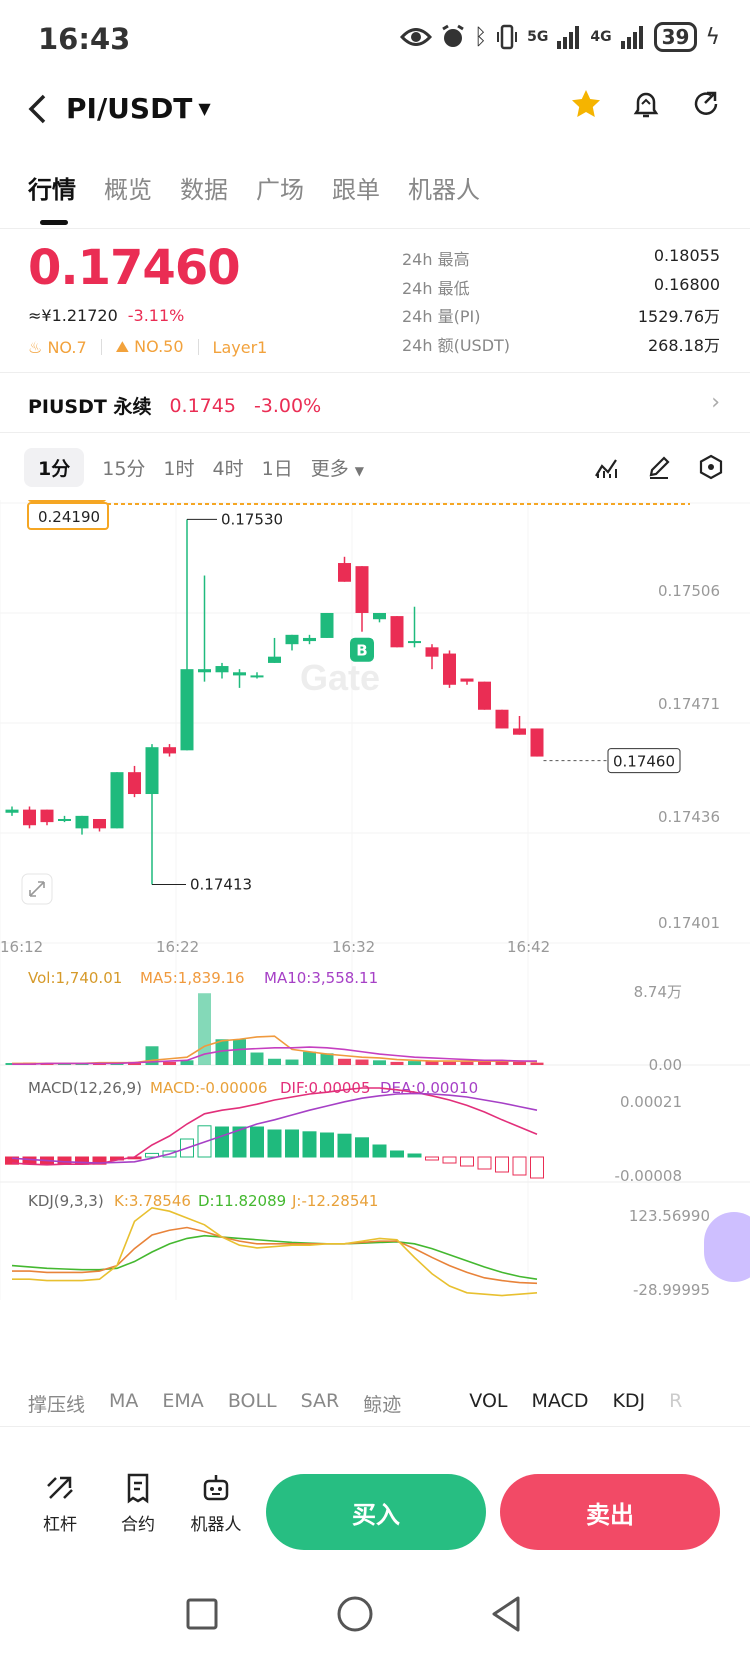  Describe the element at coordinates (252, 1401) in the screenshot. I see `ind-boll: BOLL` at that location.